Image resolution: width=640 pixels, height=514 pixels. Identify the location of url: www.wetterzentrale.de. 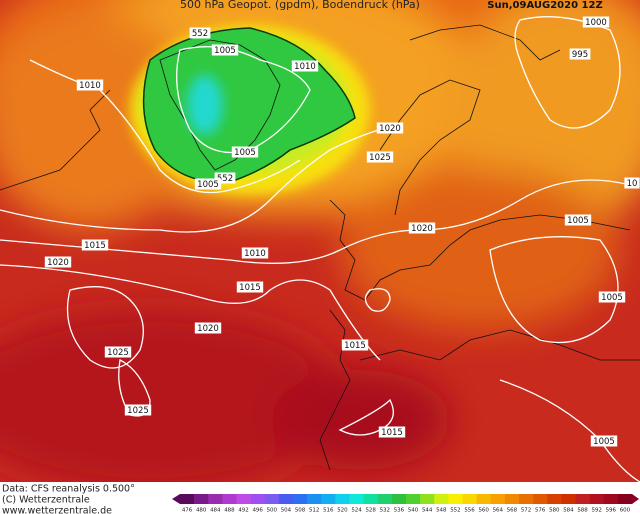
(57, 510).